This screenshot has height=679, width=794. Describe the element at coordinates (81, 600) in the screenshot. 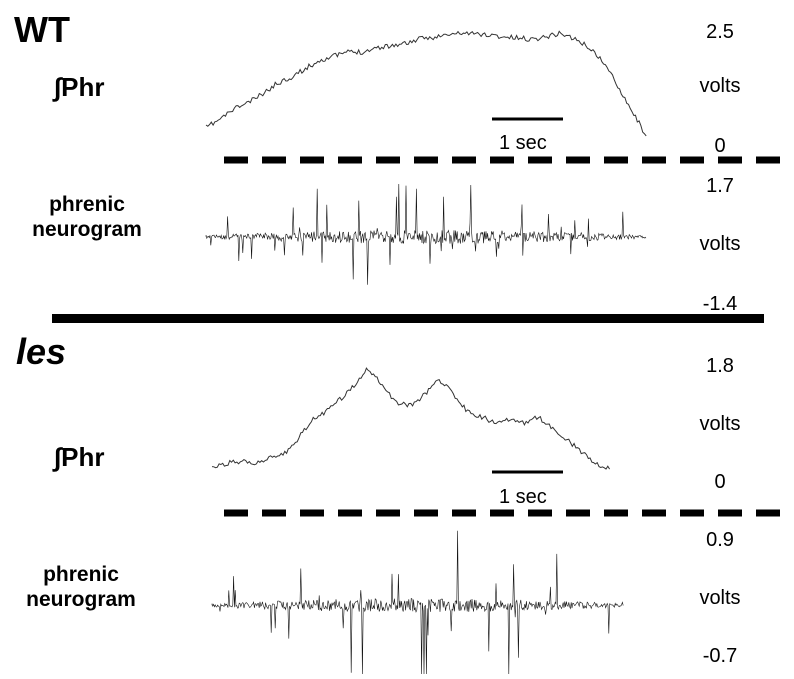

I see `les-neurogram-label-line2: neurogram` at that location.